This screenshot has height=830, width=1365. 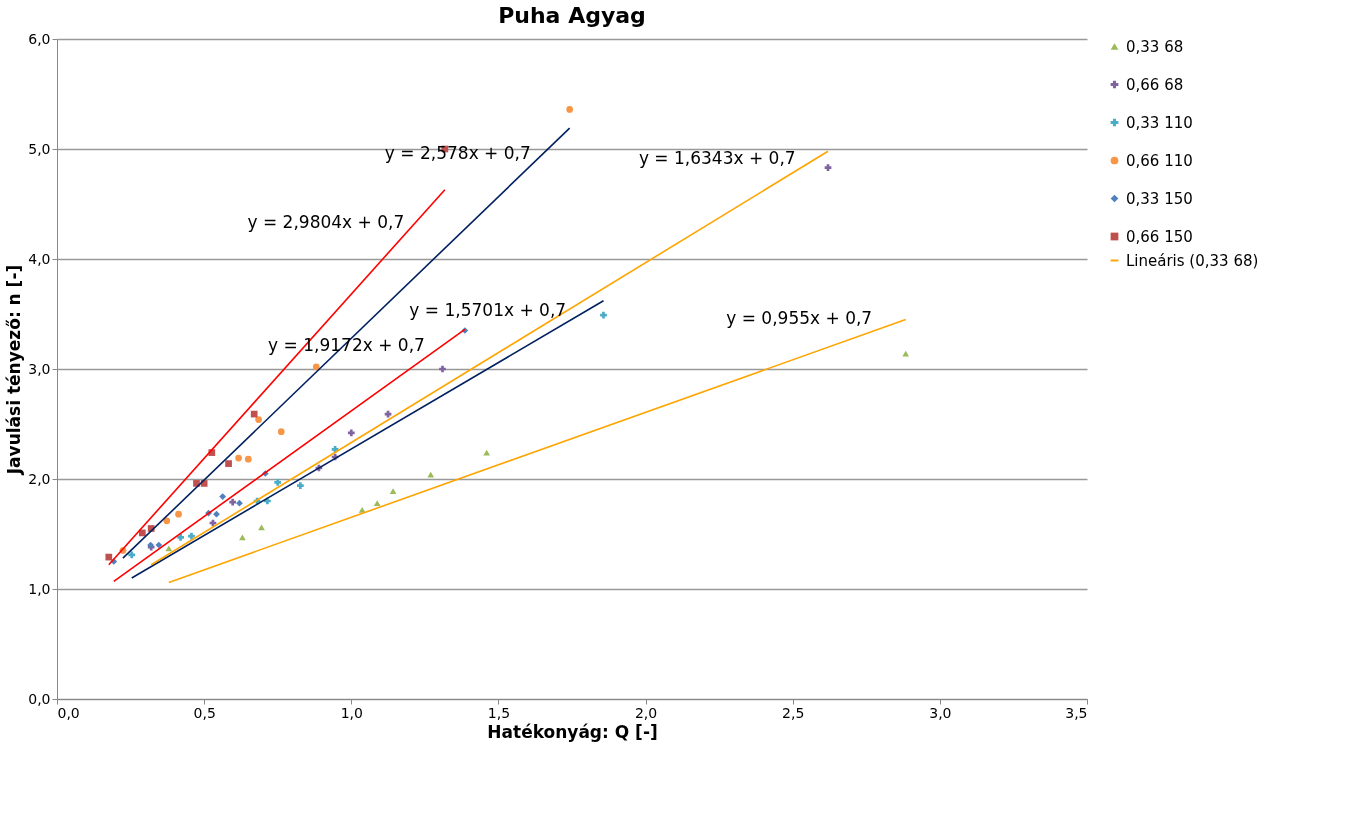 What do you see at coordinates (39, 478) in the screenshot?
I see `y-tick-label: 2,0` at bounding box center [39, 478].